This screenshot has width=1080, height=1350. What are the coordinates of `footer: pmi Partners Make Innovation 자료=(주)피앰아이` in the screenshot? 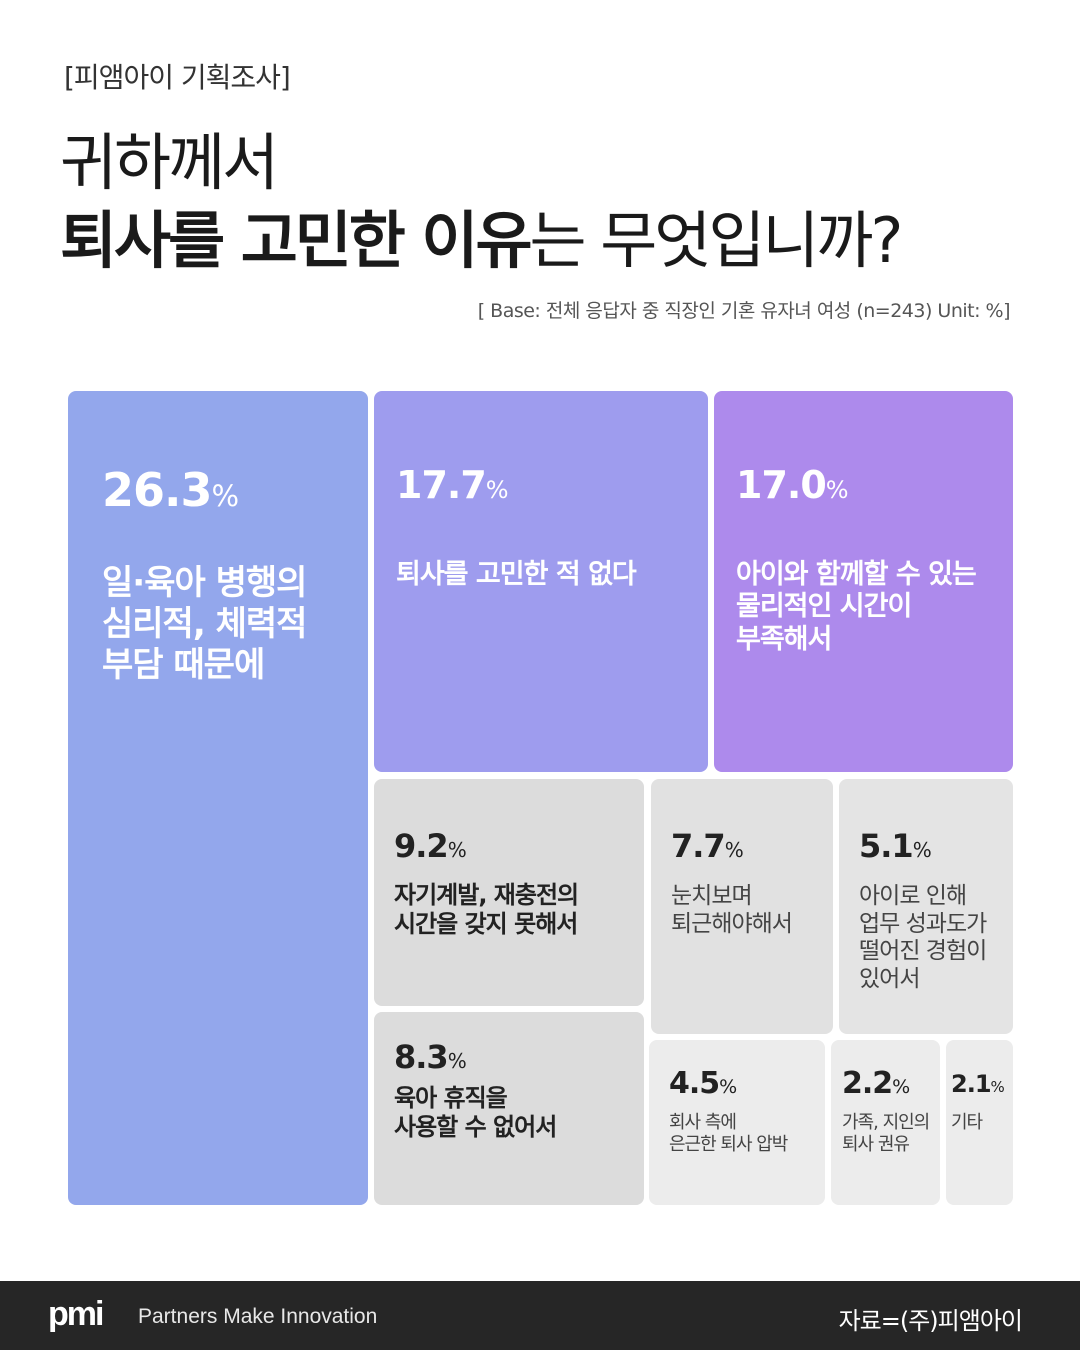 It's located at (540, 1315).